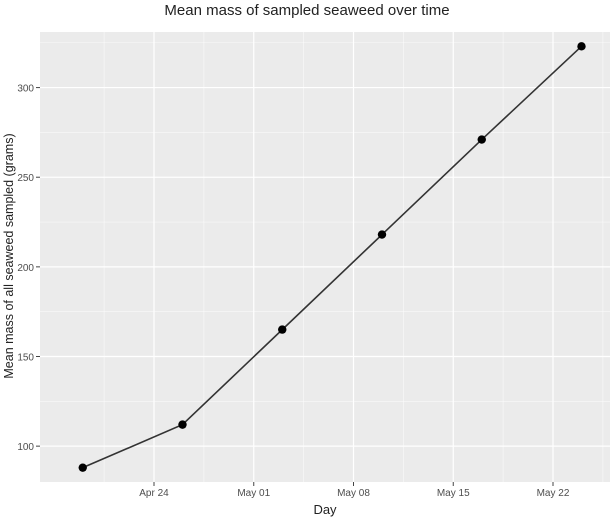  Describe the element at coordinates (353, 493) in the screenshot. I see `x-tick-label: May 08` at that location.